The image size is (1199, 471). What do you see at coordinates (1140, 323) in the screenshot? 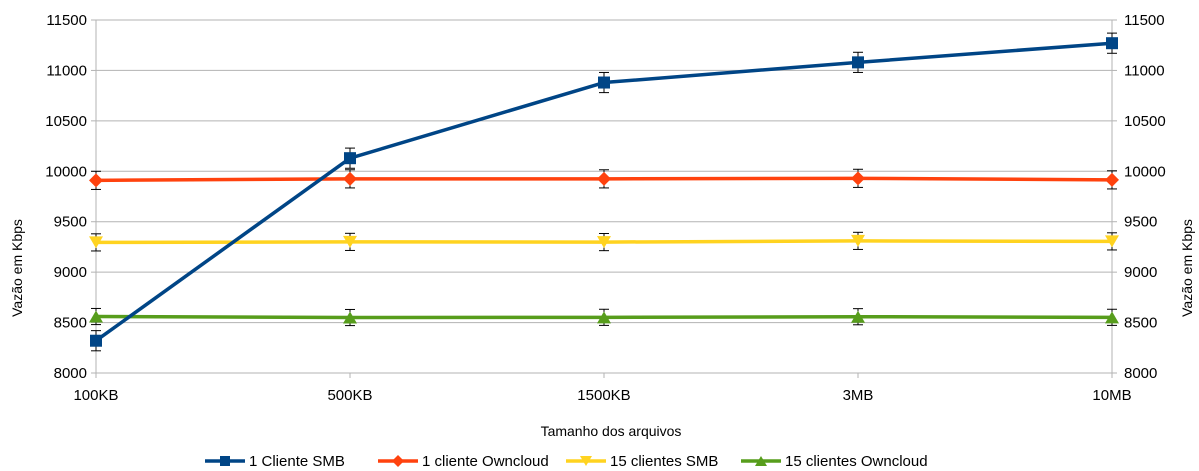
I see `y-tick-label-right: 8500` at bounding box center [1140, 323].